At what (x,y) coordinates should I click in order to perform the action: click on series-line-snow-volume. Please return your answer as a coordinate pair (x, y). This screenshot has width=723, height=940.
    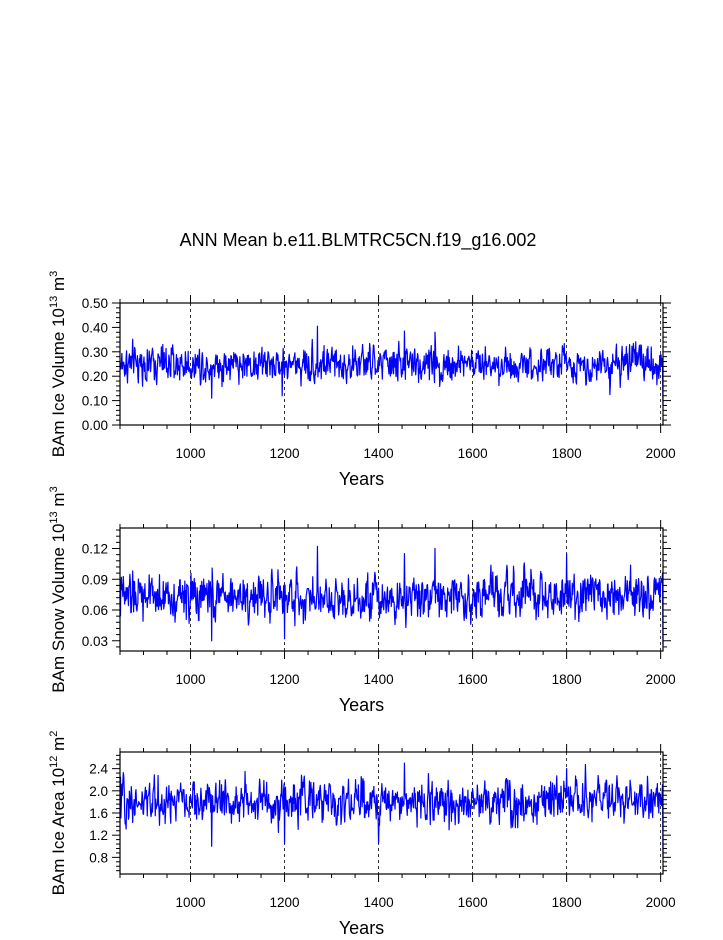
    Looking at the image, I should click on (391, 595).